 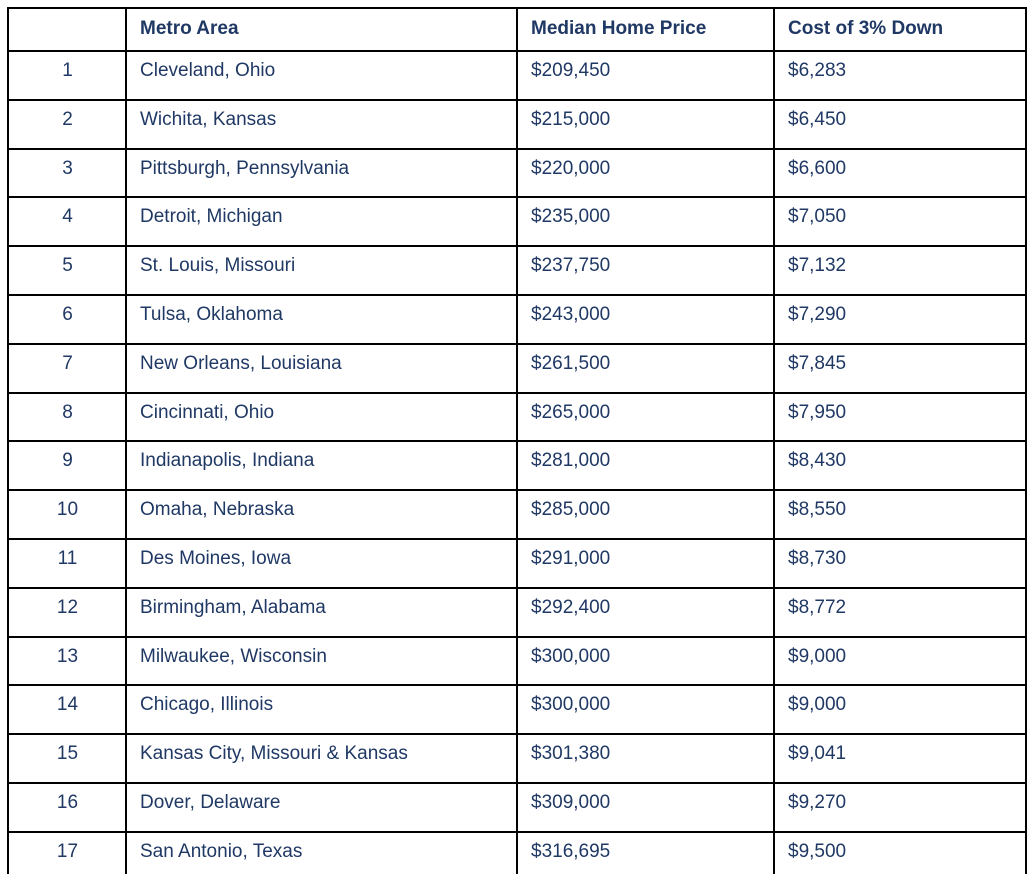 What do you see at coordinates (645, 514) in the screenshot?
I see `price-cell: $285,000` at bounding box center [645, 514].